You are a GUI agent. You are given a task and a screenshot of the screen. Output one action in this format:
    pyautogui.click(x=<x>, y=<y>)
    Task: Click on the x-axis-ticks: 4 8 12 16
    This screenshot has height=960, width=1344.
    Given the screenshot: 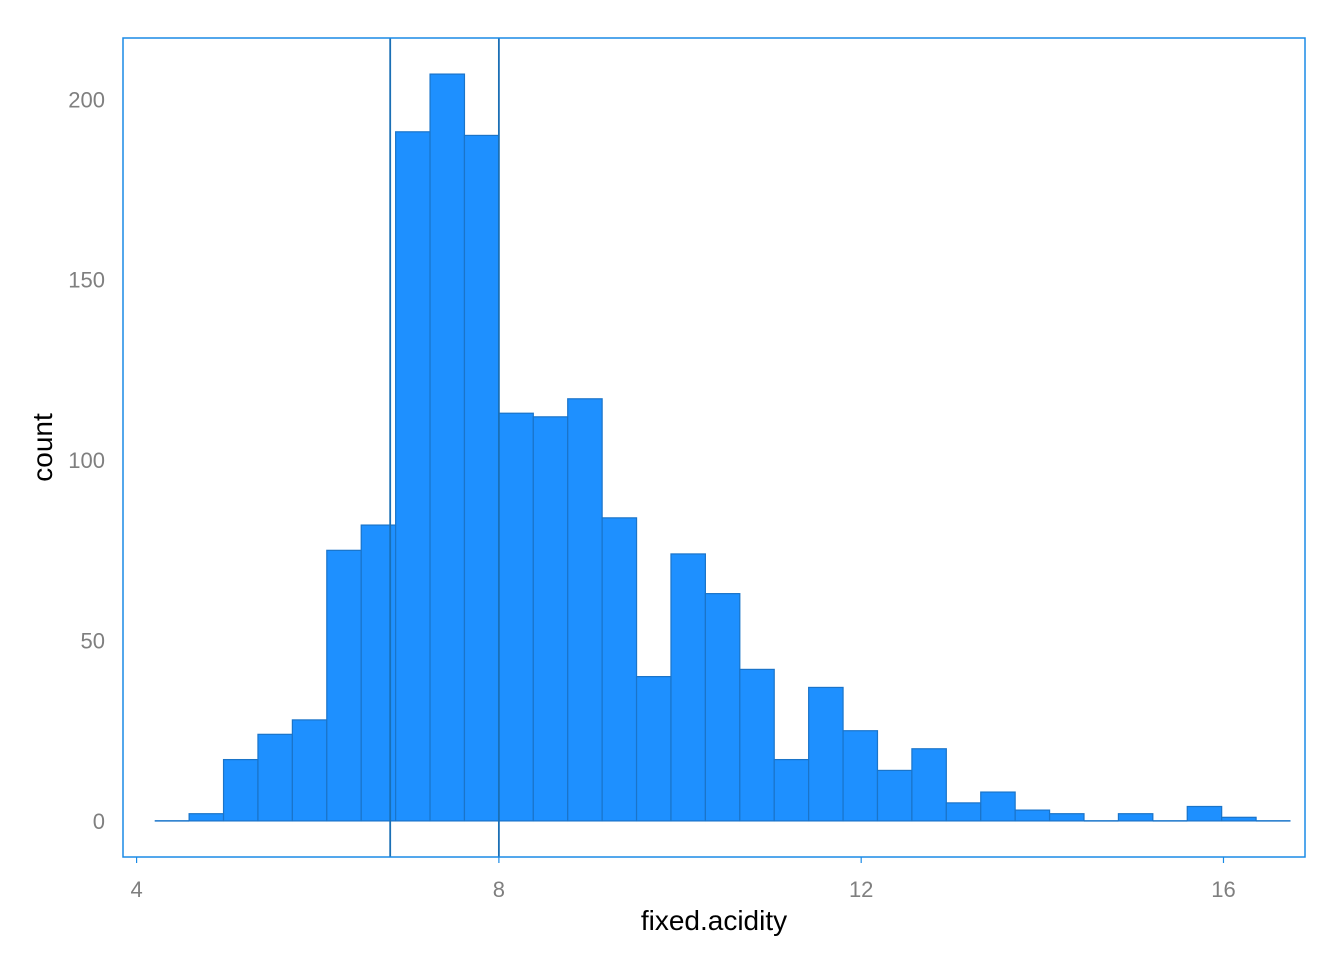 What is the action you would take?
    pyautogui.click(x=683, y=879)
    